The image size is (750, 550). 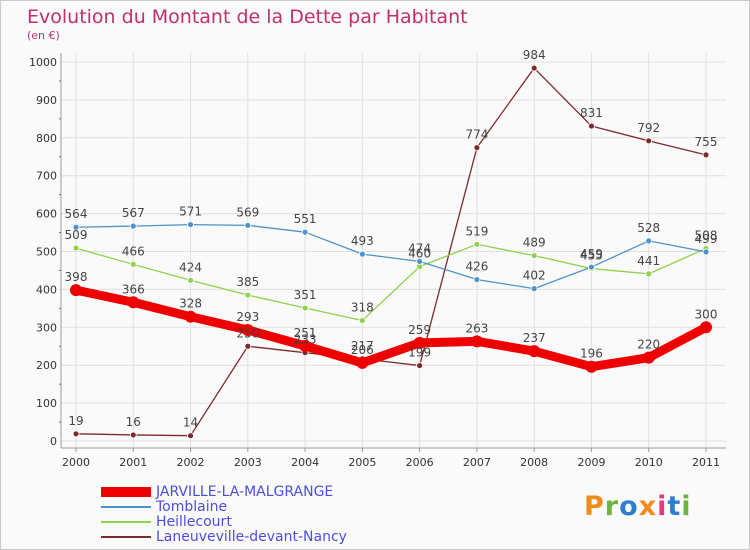 I want to click on data-label: 14, so click(x=190, y=423).